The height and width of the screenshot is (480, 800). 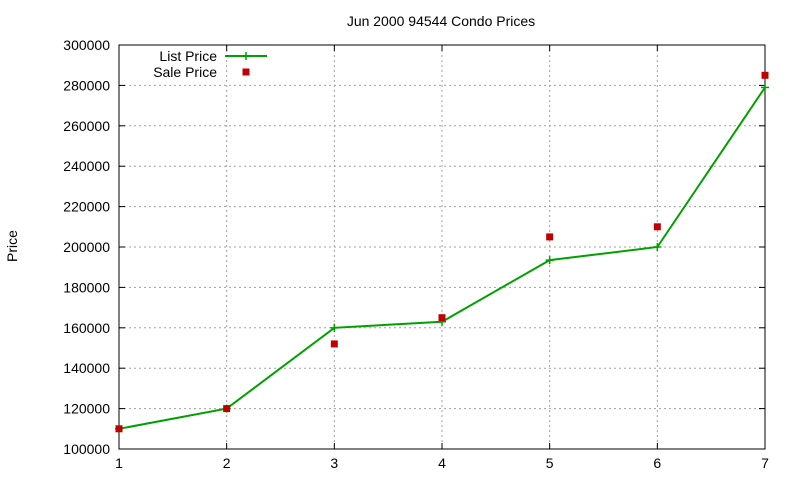 I want to click on y-tick-label: 180000, so click(x=86, y=287).